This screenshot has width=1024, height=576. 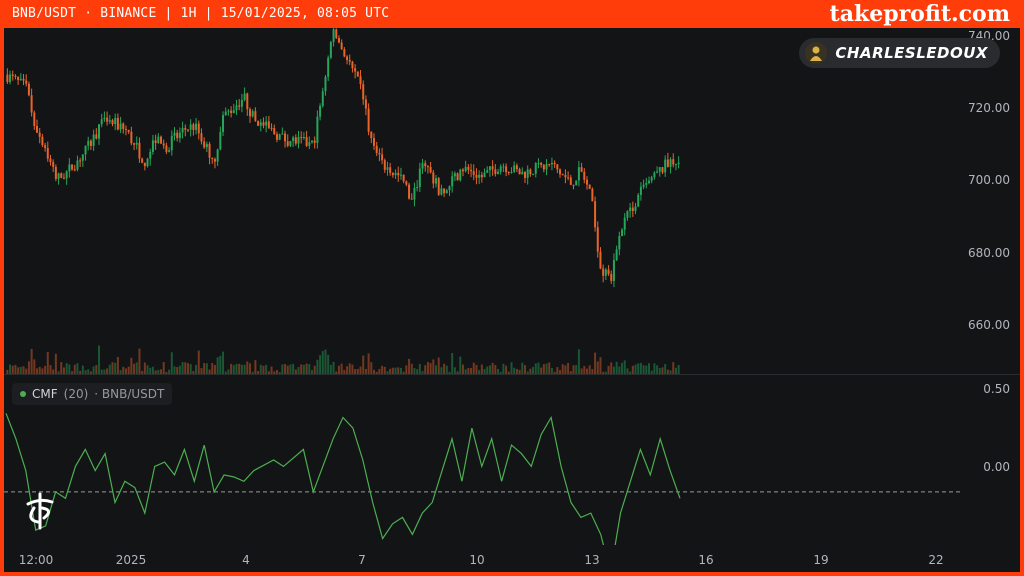 What do you see at coordinates (989, 180) in the screenshot?
I see `price-tick-700: 700.00` at bounding box center [989, 180].